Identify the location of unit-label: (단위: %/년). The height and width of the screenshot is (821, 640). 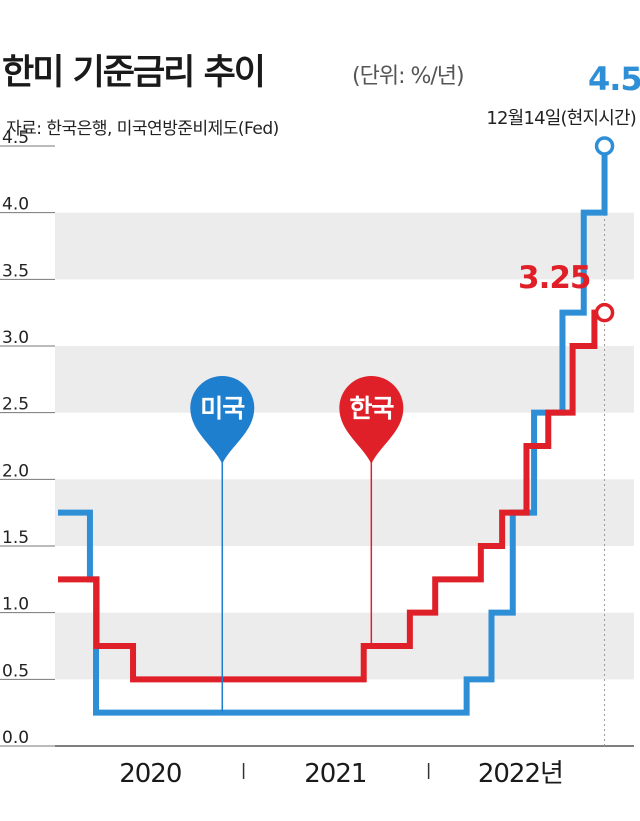
(408, 76).